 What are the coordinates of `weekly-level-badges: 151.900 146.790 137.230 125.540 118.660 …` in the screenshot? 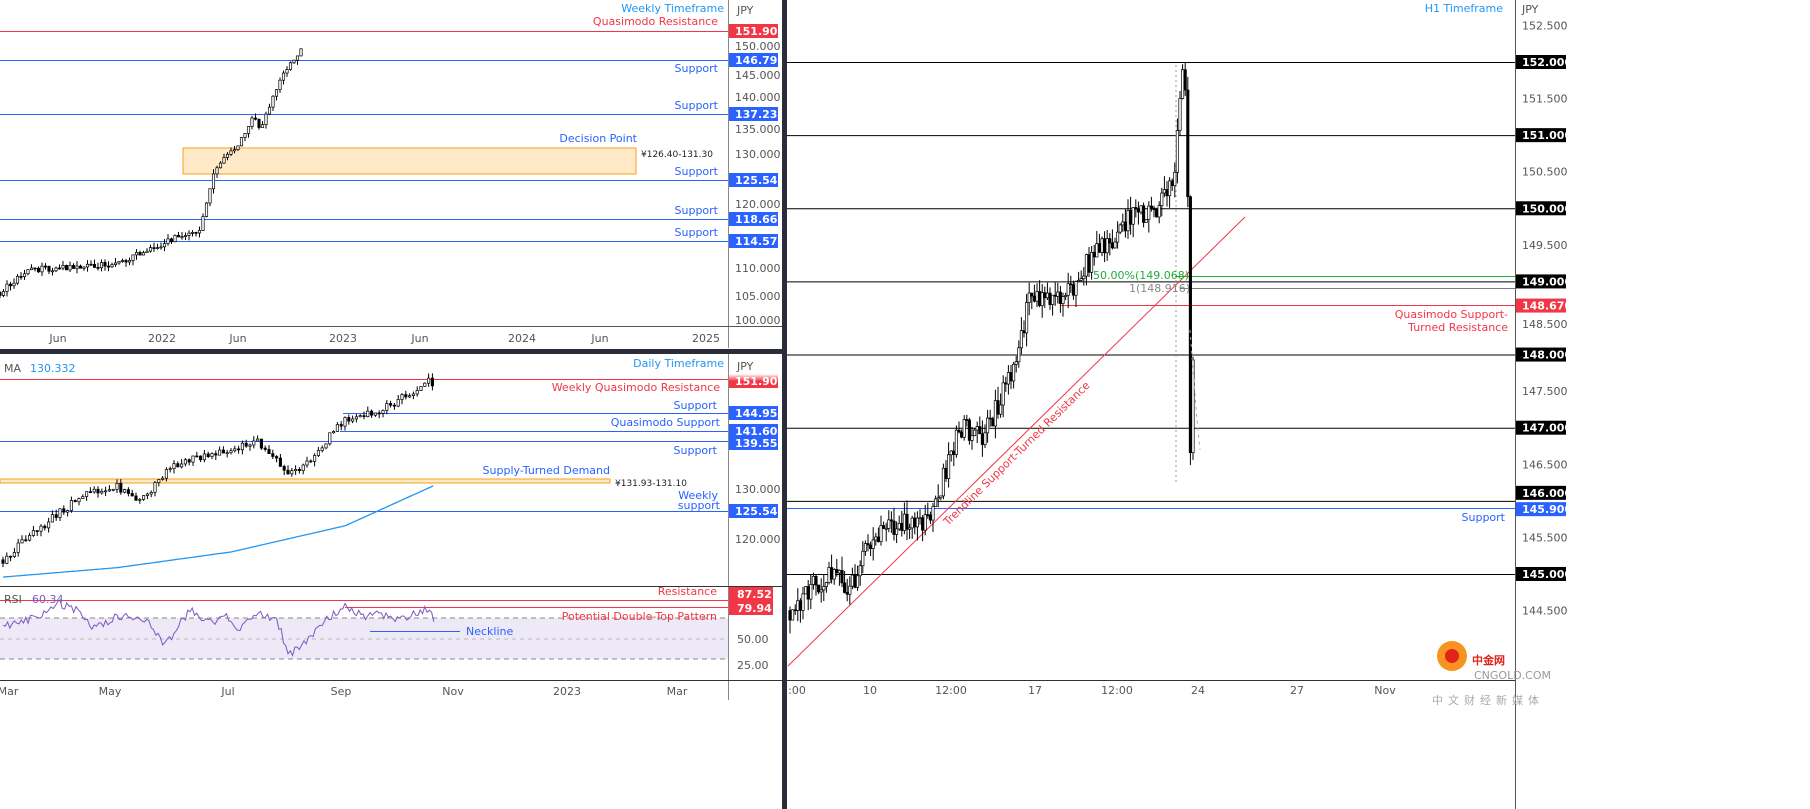 It's located at (757, 136).